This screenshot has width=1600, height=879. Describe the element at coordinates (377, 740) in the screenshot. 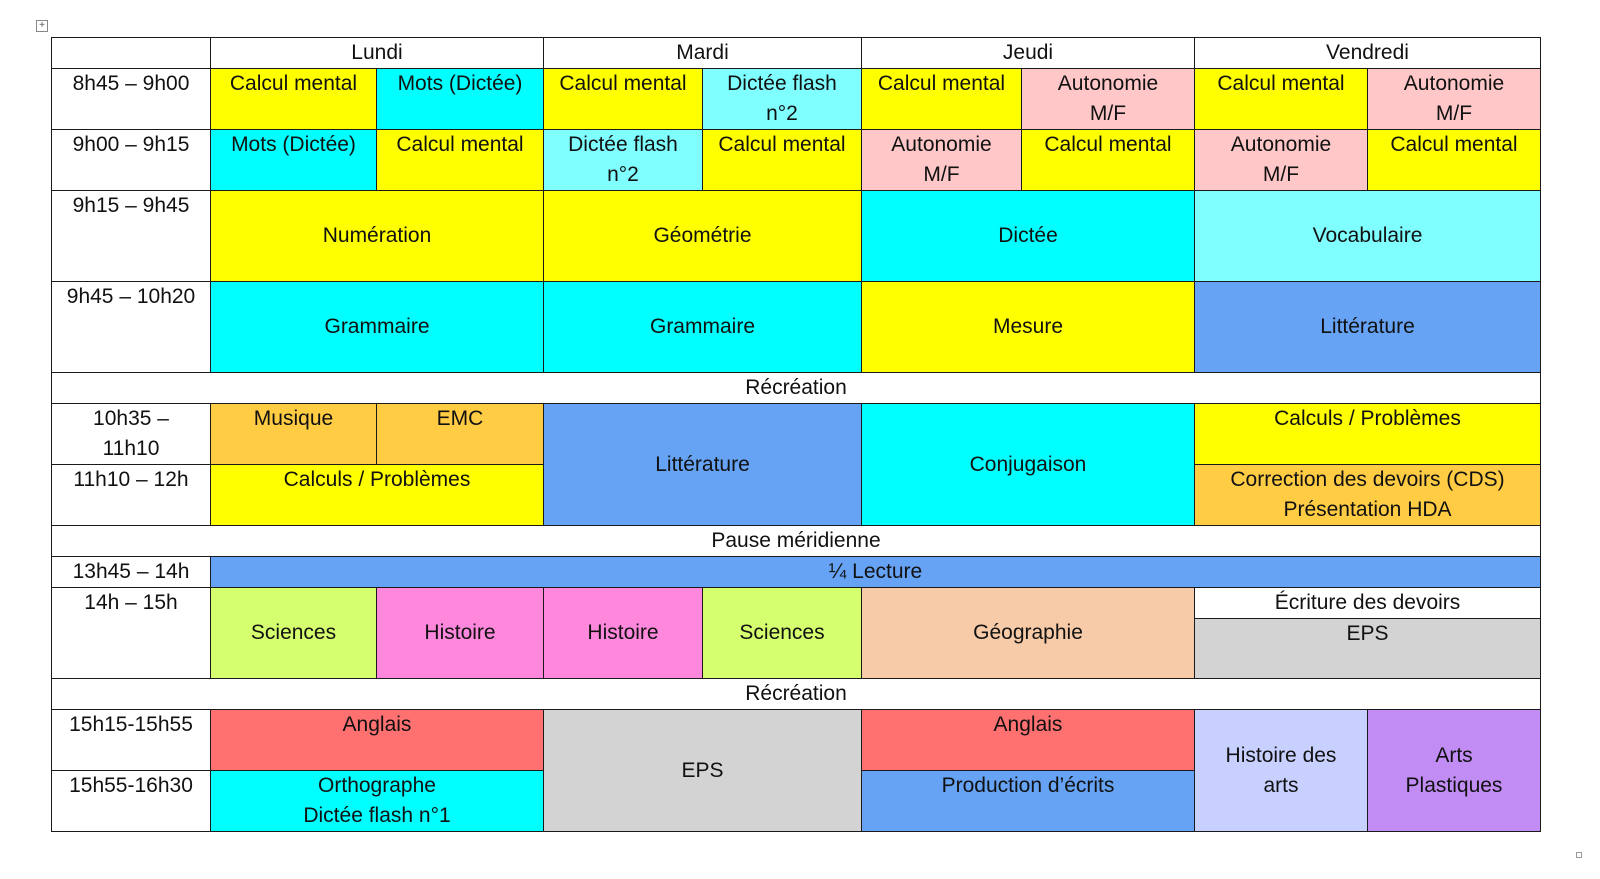

I see `cell-lundi-anglais: Anglais` at that location.